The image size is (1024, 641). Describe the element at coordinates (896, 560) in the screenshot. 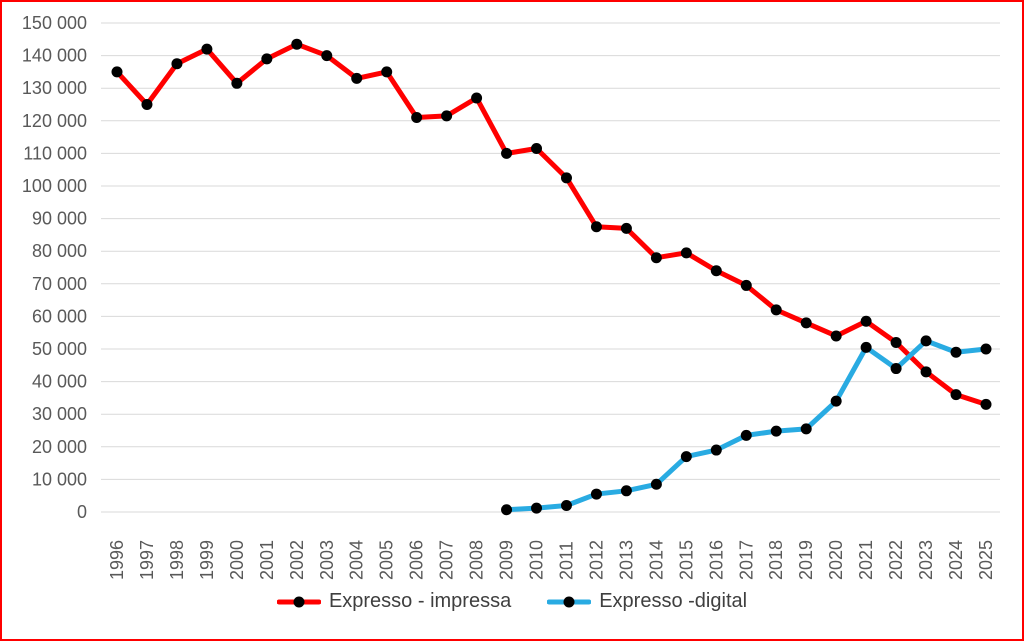

I see `x-axis-tick-label: 2022` at that location.